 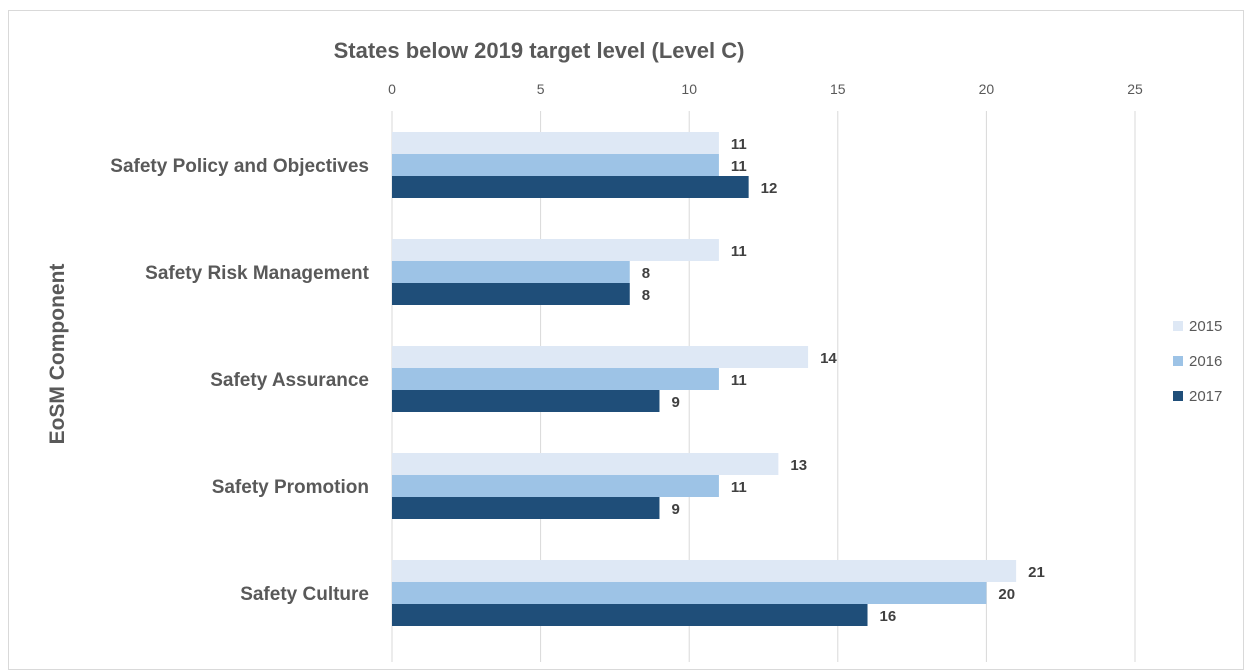 What do you see at coordinates (304, 594) in the screenshot?
I see `category-label: Safety Culture` at bounding box center [304, 594].